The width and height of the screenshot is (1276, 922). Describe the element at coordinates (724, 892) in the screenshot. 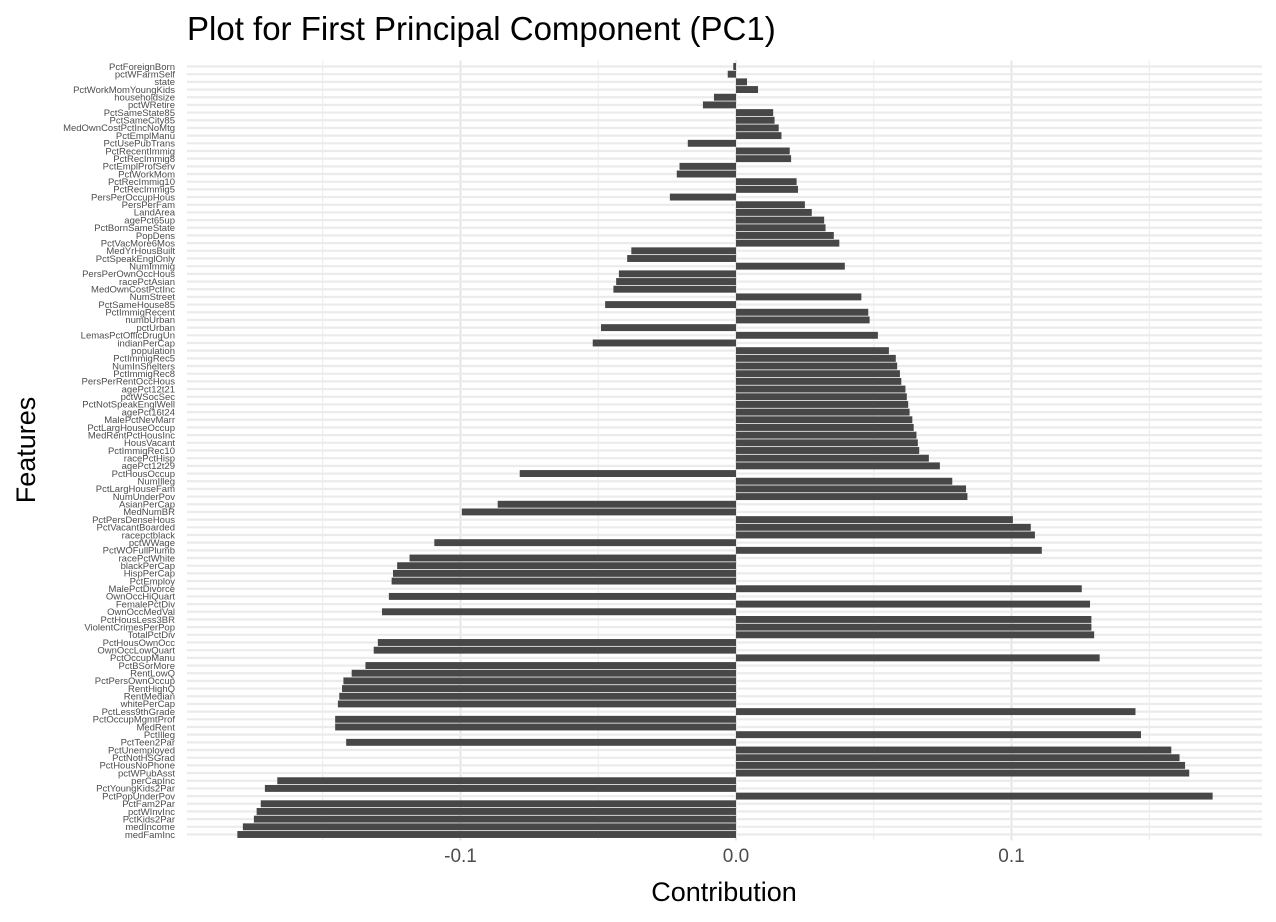

I see `x-axis-title: Contribution` at that location.